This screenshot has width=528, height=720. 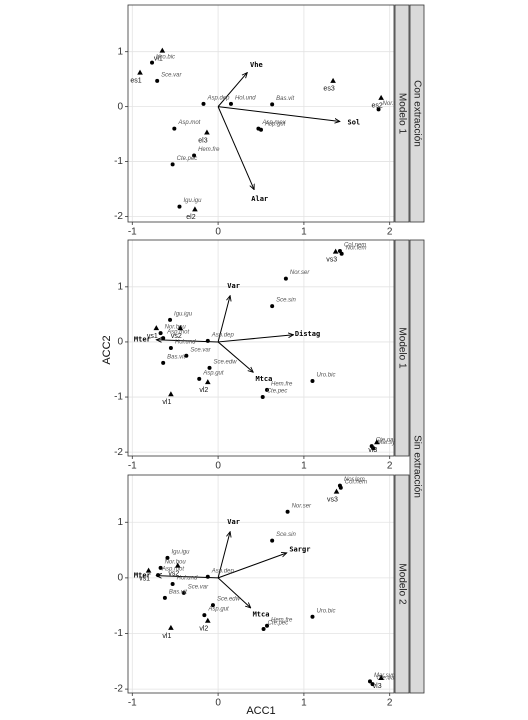 I want to click on x-tick-label: 2, so click(x=390, y=703).